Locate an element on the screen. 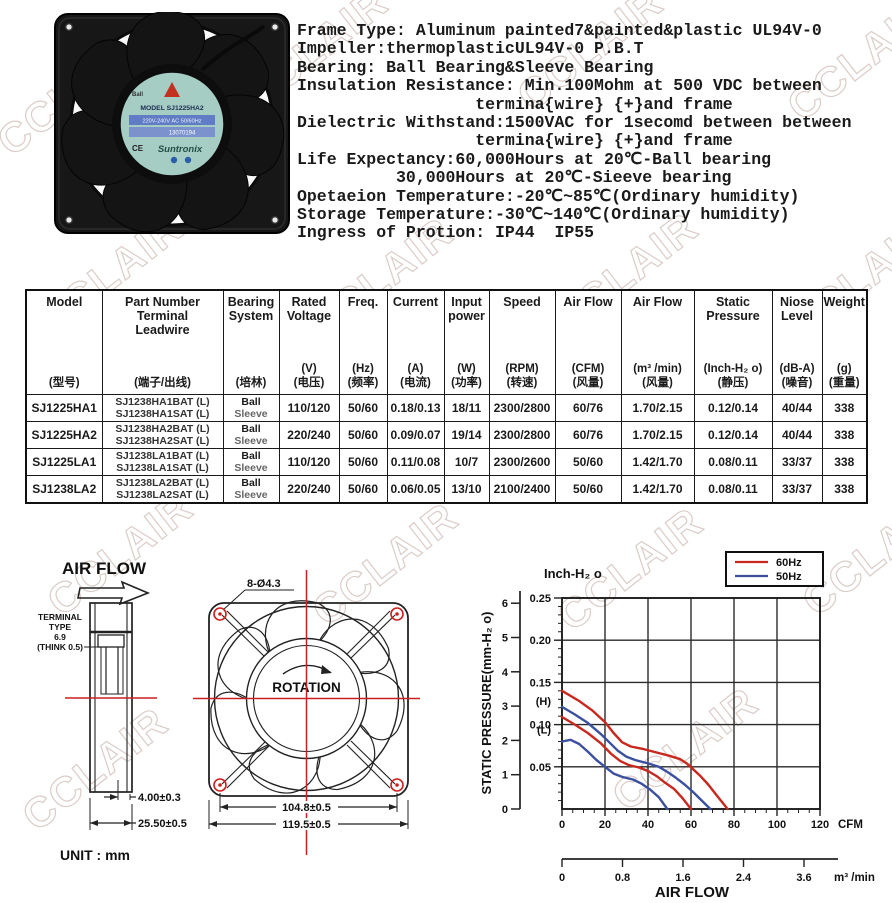  dim-frame-label: 119.5±0.5 is located at coordinates (306, 825).